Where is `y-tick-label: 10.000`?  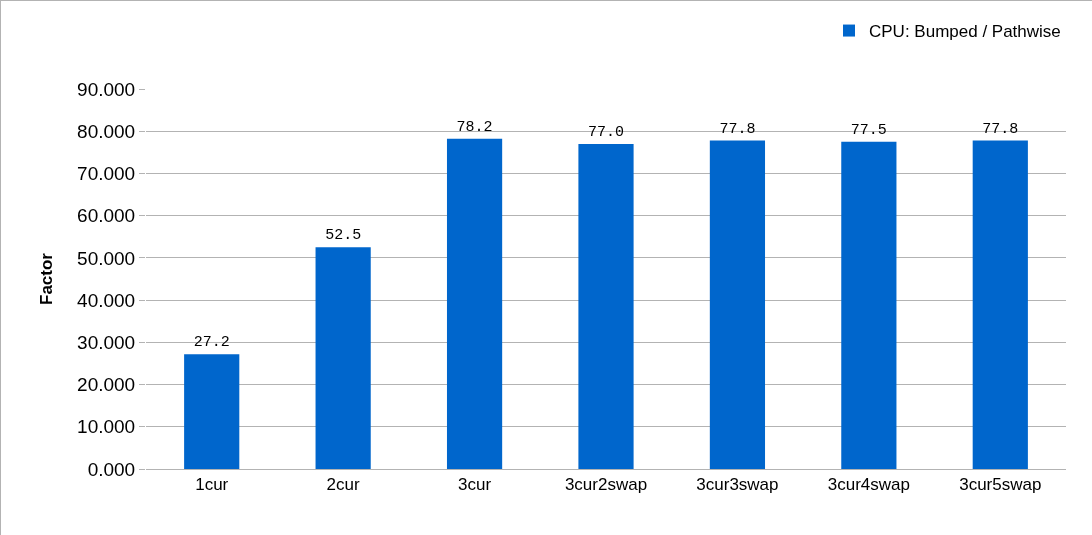
y-tick-label: 10.000 is located at coordinates (106, 427).